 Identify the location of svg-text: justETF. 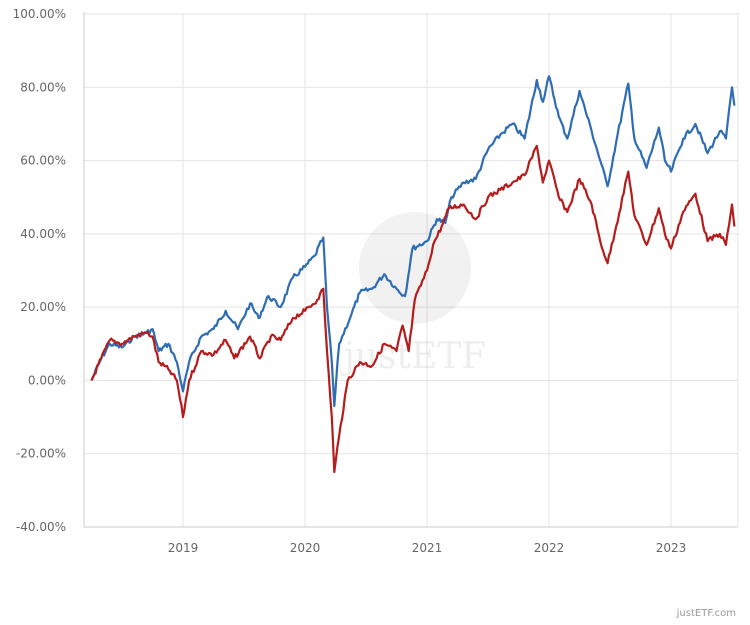
(413, 356).